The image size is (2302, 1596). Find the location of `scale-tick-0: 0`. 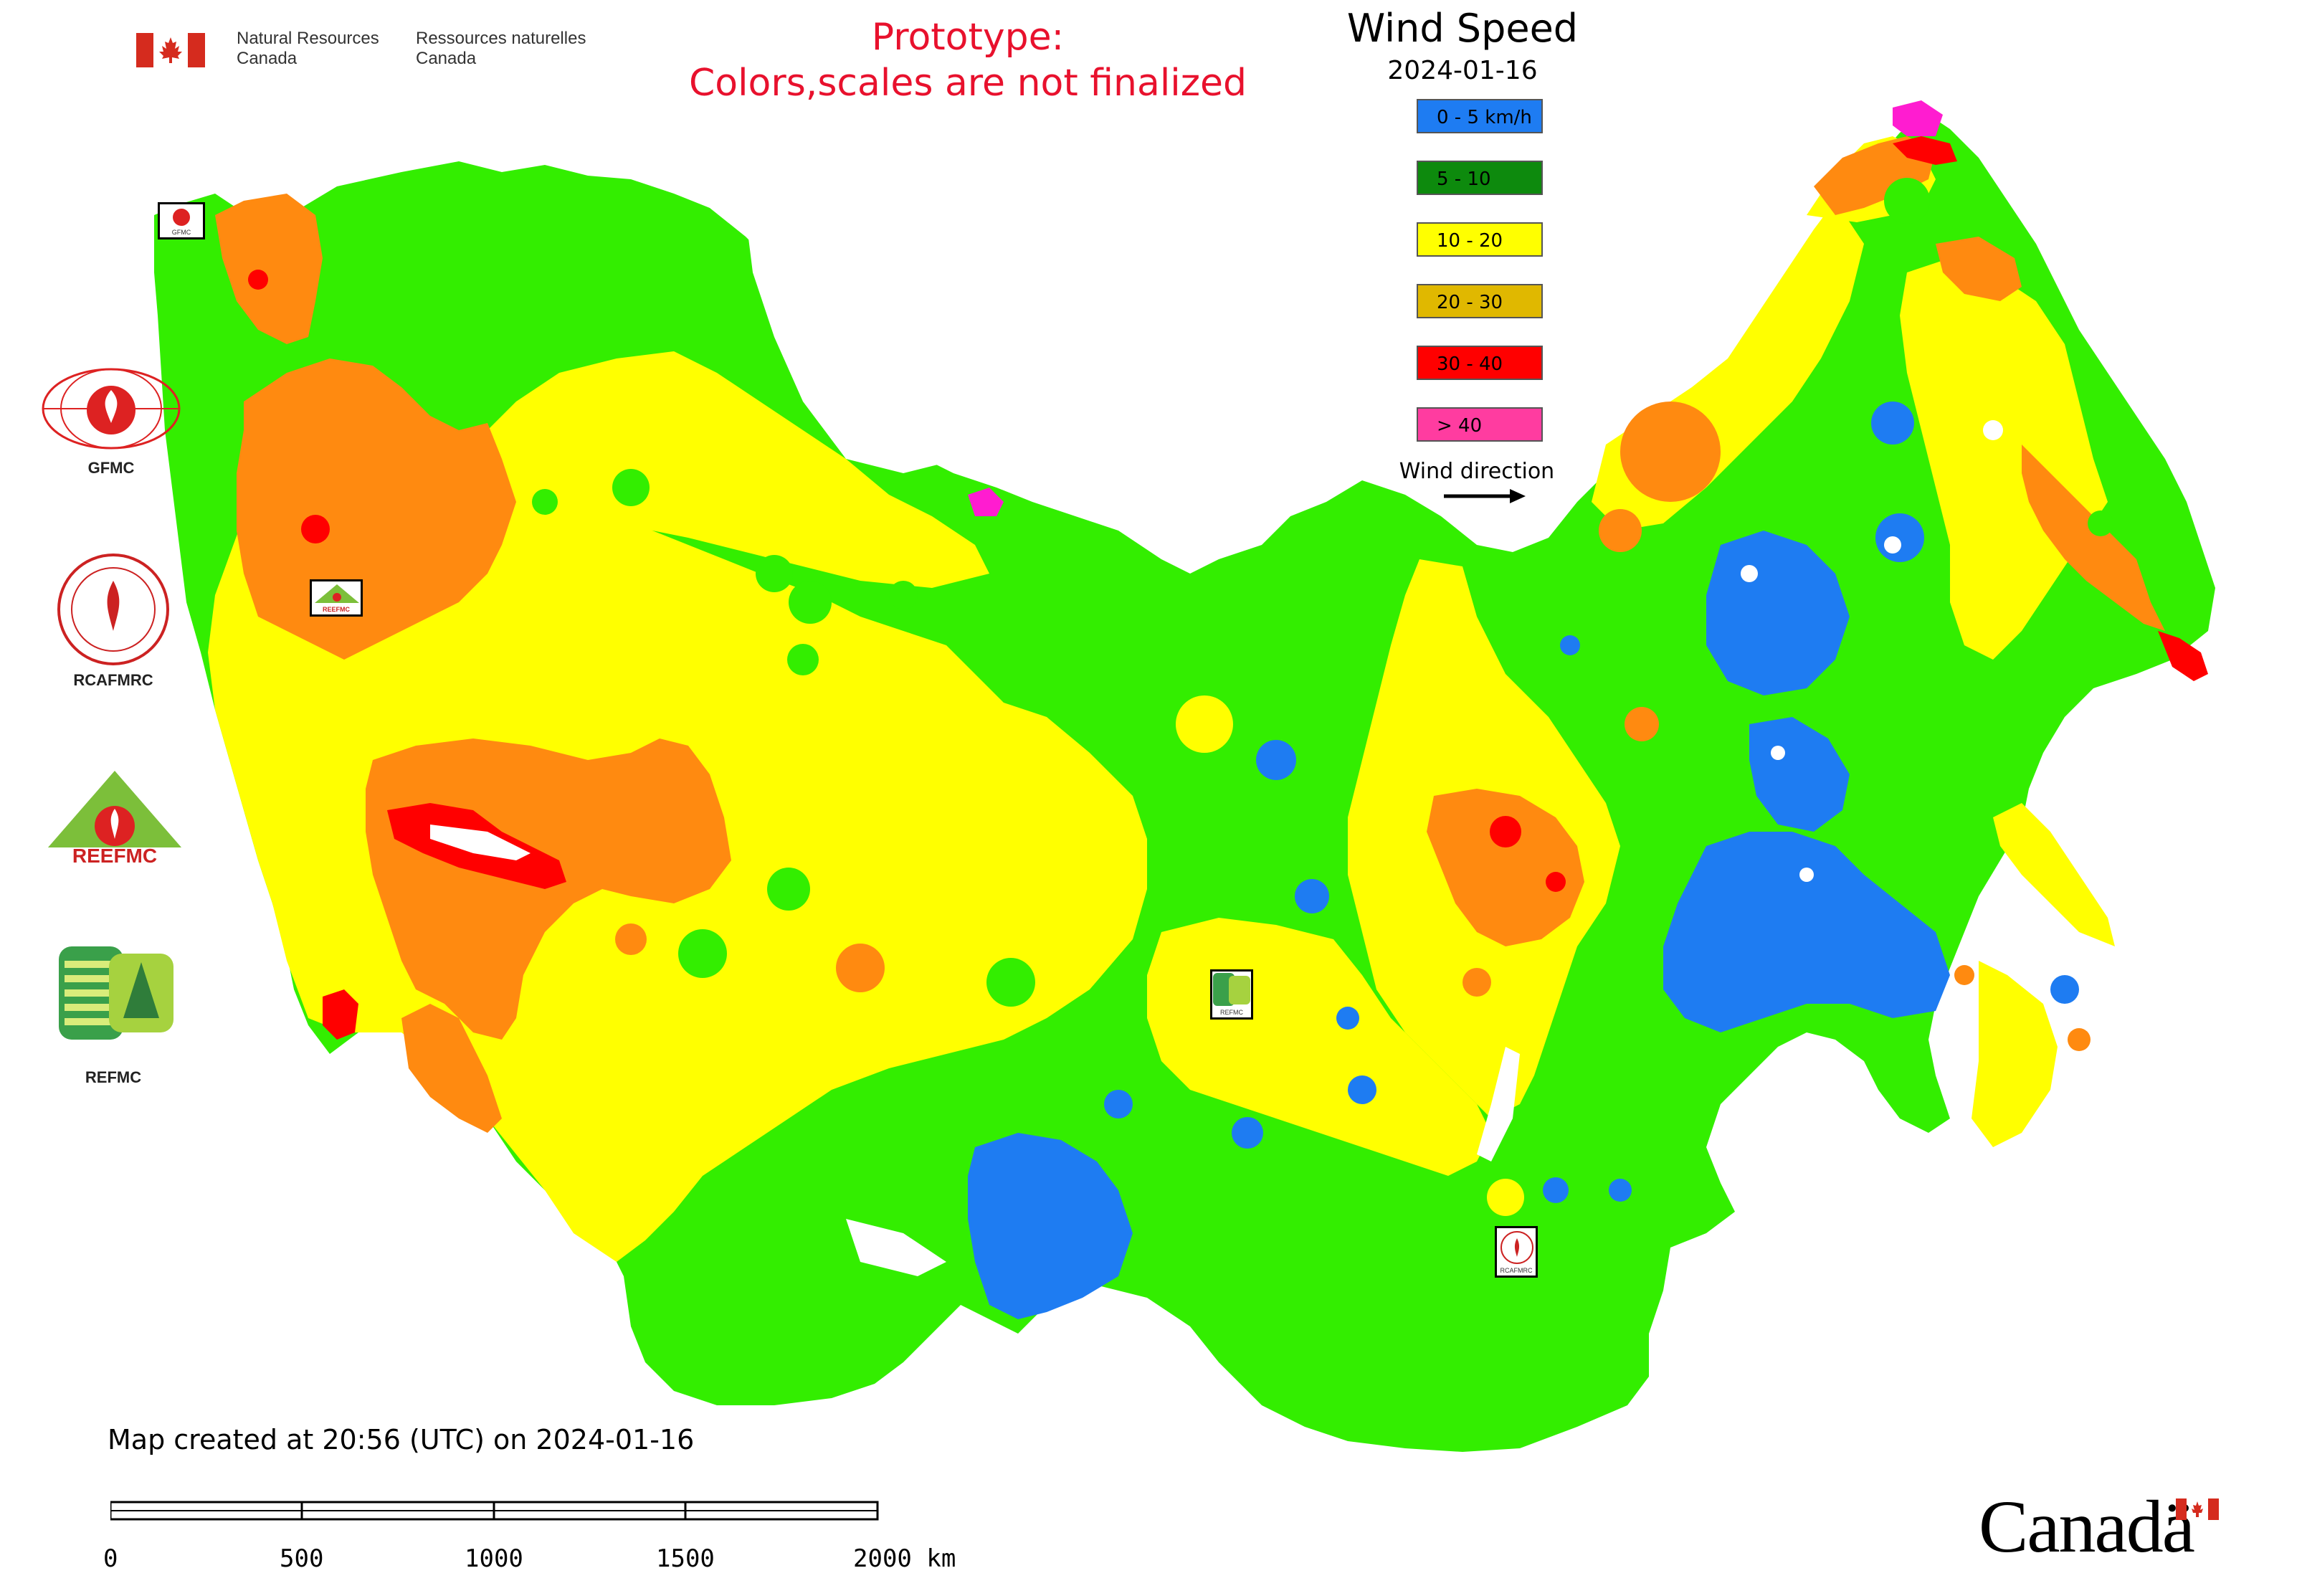

scale-tick-0: 0 is located at coordinates (111, 1558).